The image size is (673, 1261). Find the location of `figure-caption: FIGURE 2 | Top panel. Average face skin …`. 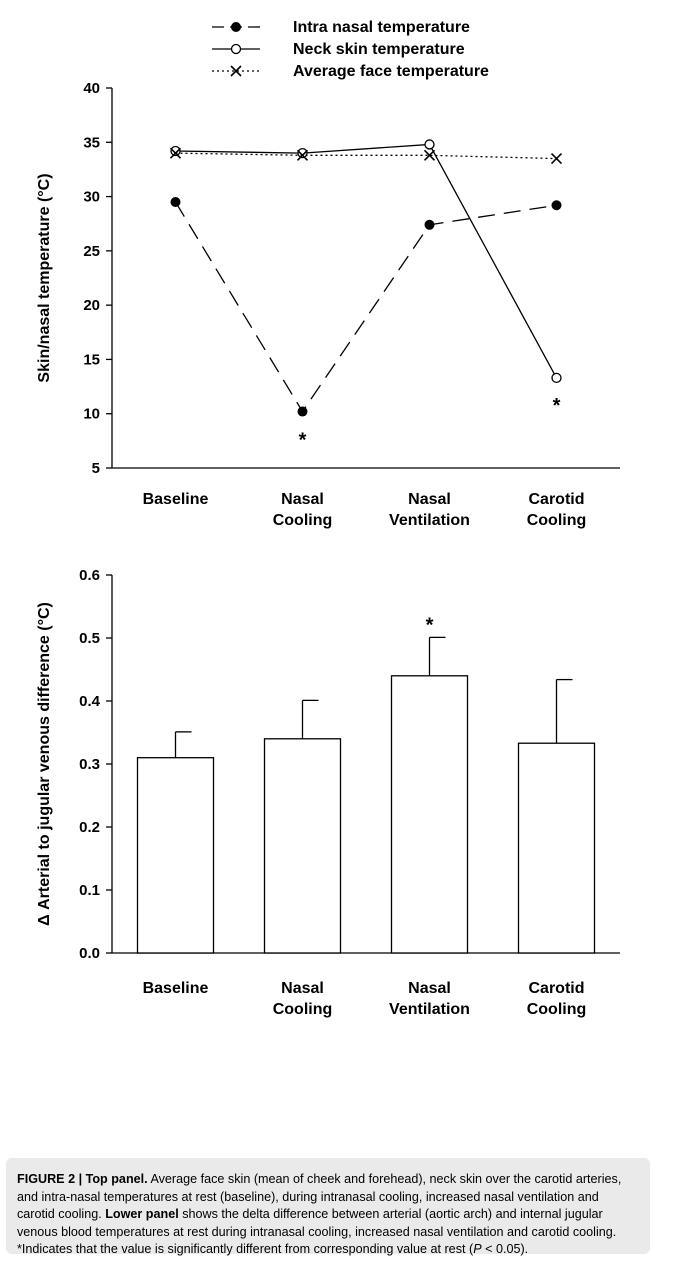

figure-caption: FIGURE 2 | Top panel. Average face skin … is located at coordinates (328, 1207).